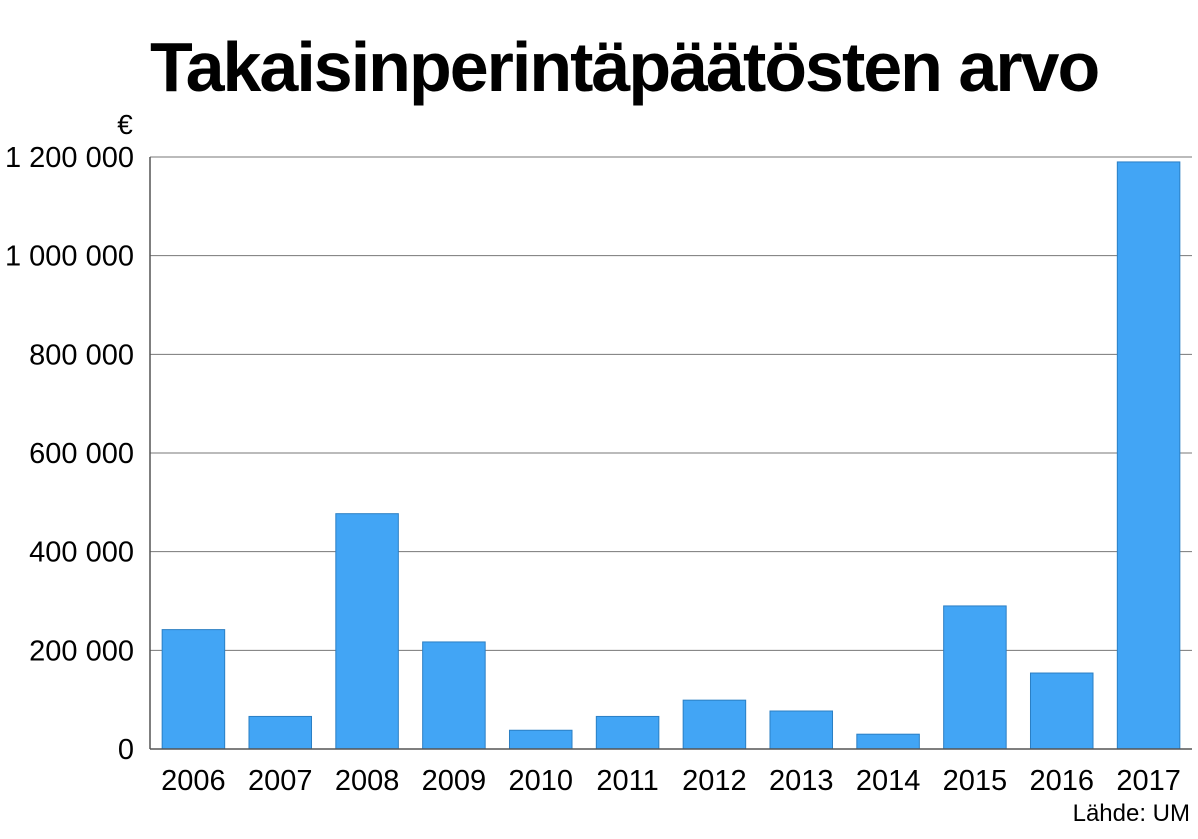  What do you see at coordinates (193, 689) in the screenshot?
I see `bar-2006` at bounding box center [193, 689].